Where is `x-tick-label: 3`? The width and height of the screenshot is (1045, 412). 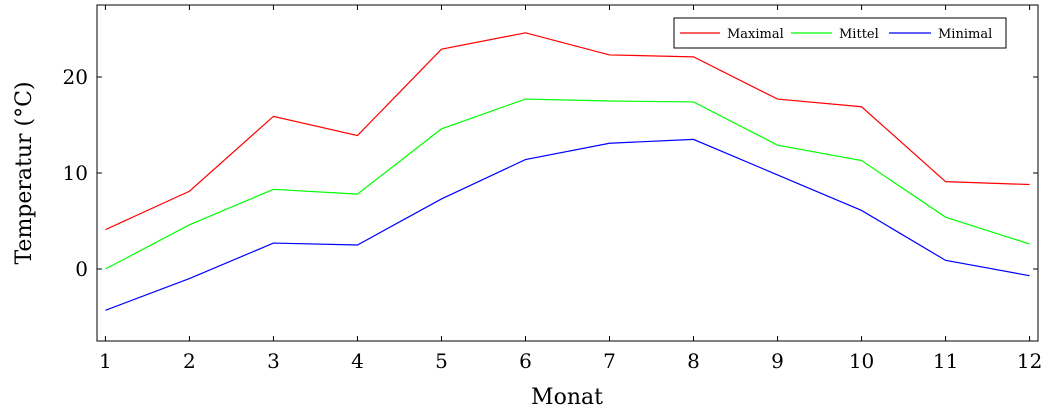 x-tick-label: 3 is located at coordinates (273, 361).